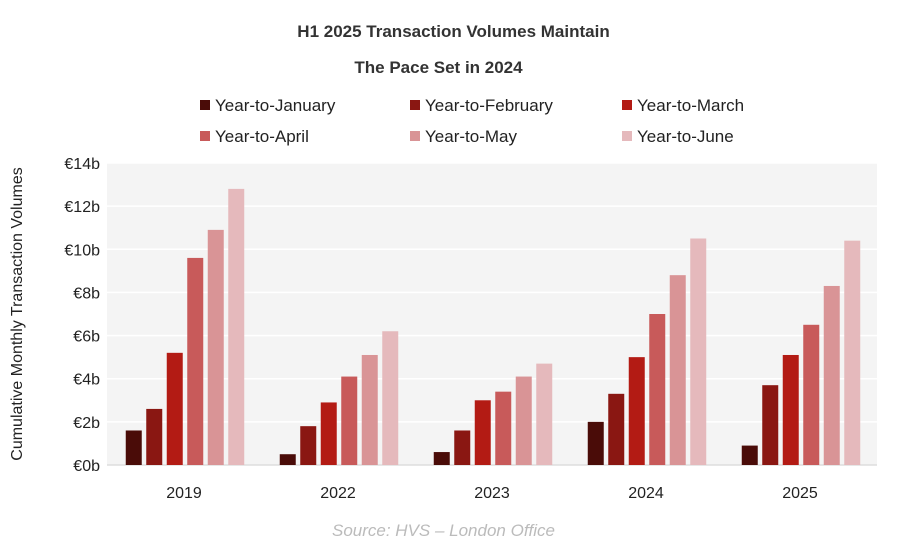 The width and height of the screenshot is (907, 554). What do you see at coordinates (438, 67) in the screenshot?
I see `chart-title-line-2: The Pace Set in 2024` at bounding box center [438, 67].